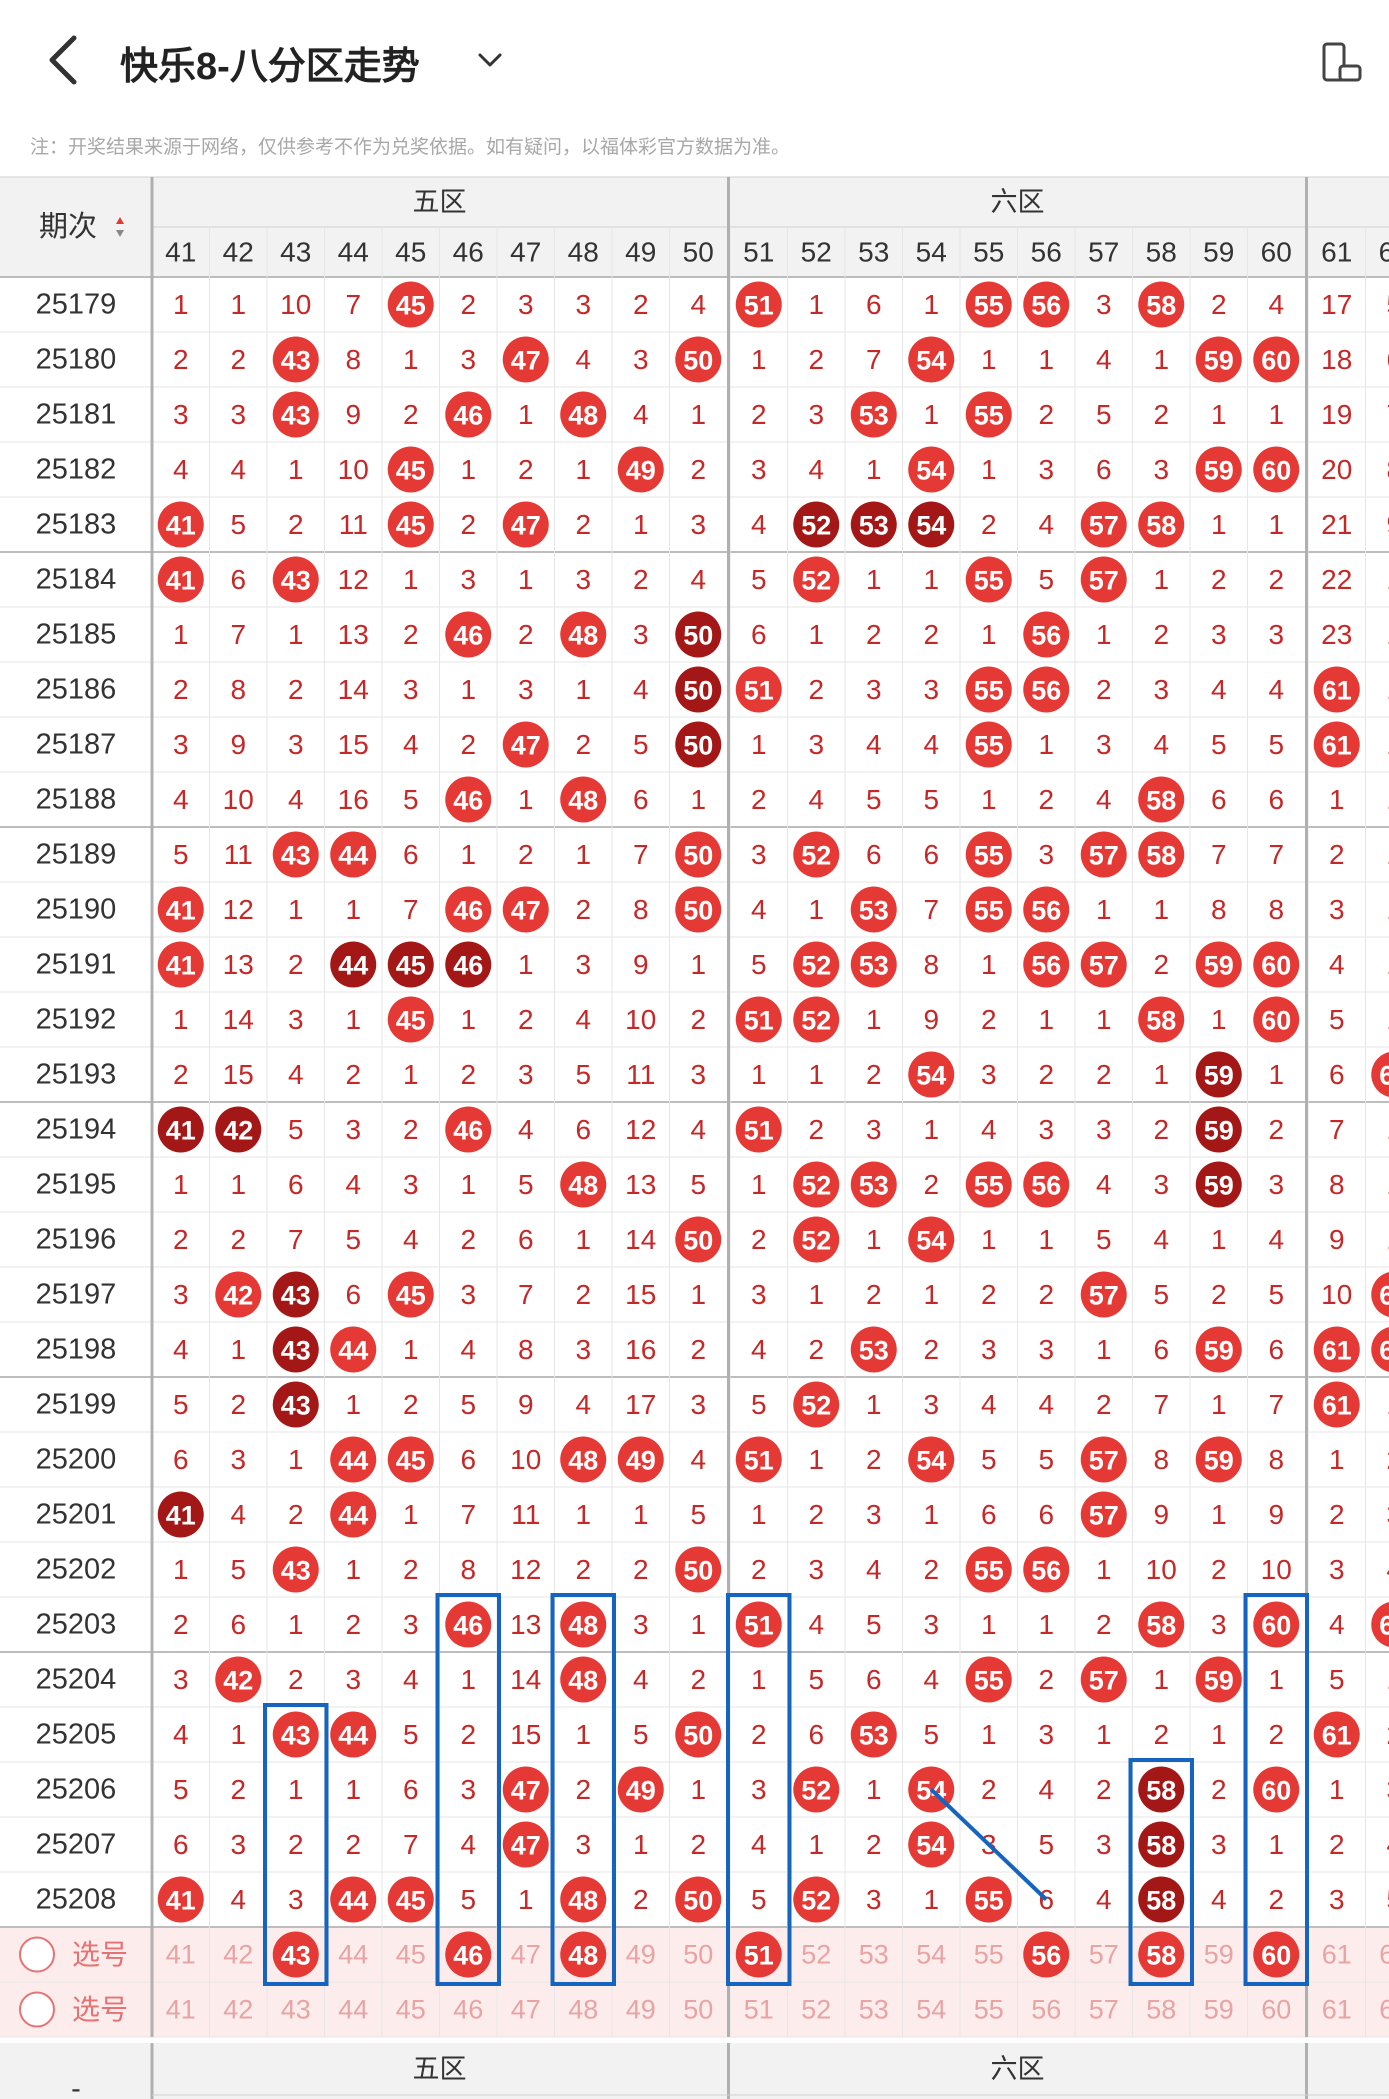 This screenshot has height=2099, width=1389. Describe the element at coordinates (490, 60) in the screenshot. I see `chevron-down-icon` at that location.